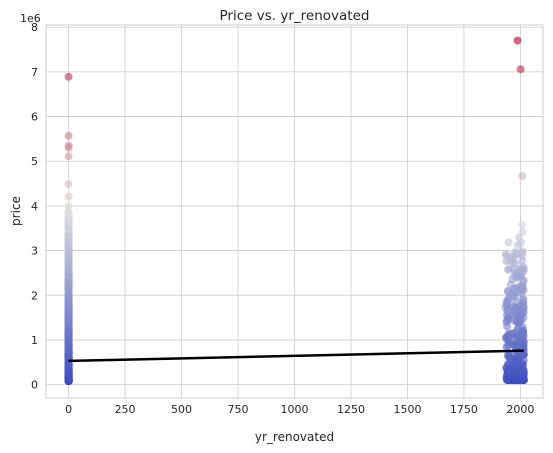  Describe the element at coordinates (68, 409) in the screenshot. I see `x-tick-label: 0` at that location.